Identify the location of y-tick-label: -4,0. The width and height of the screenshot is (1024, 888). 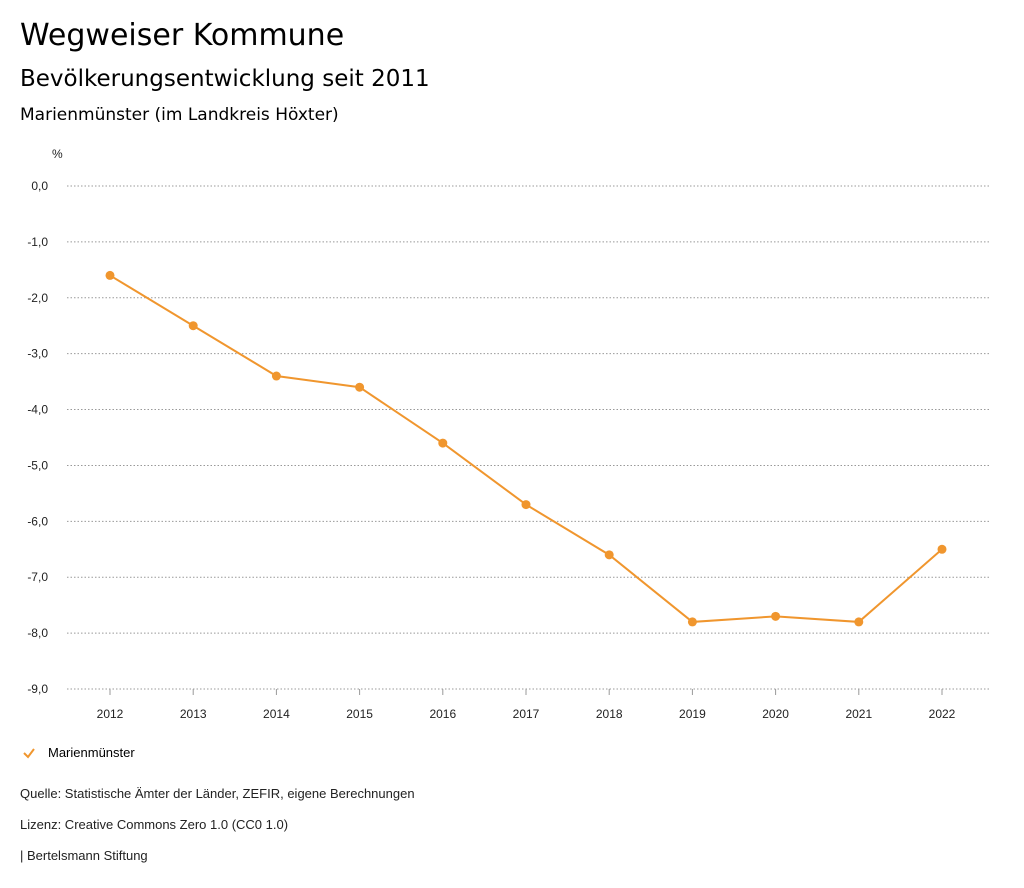
(37, 410).